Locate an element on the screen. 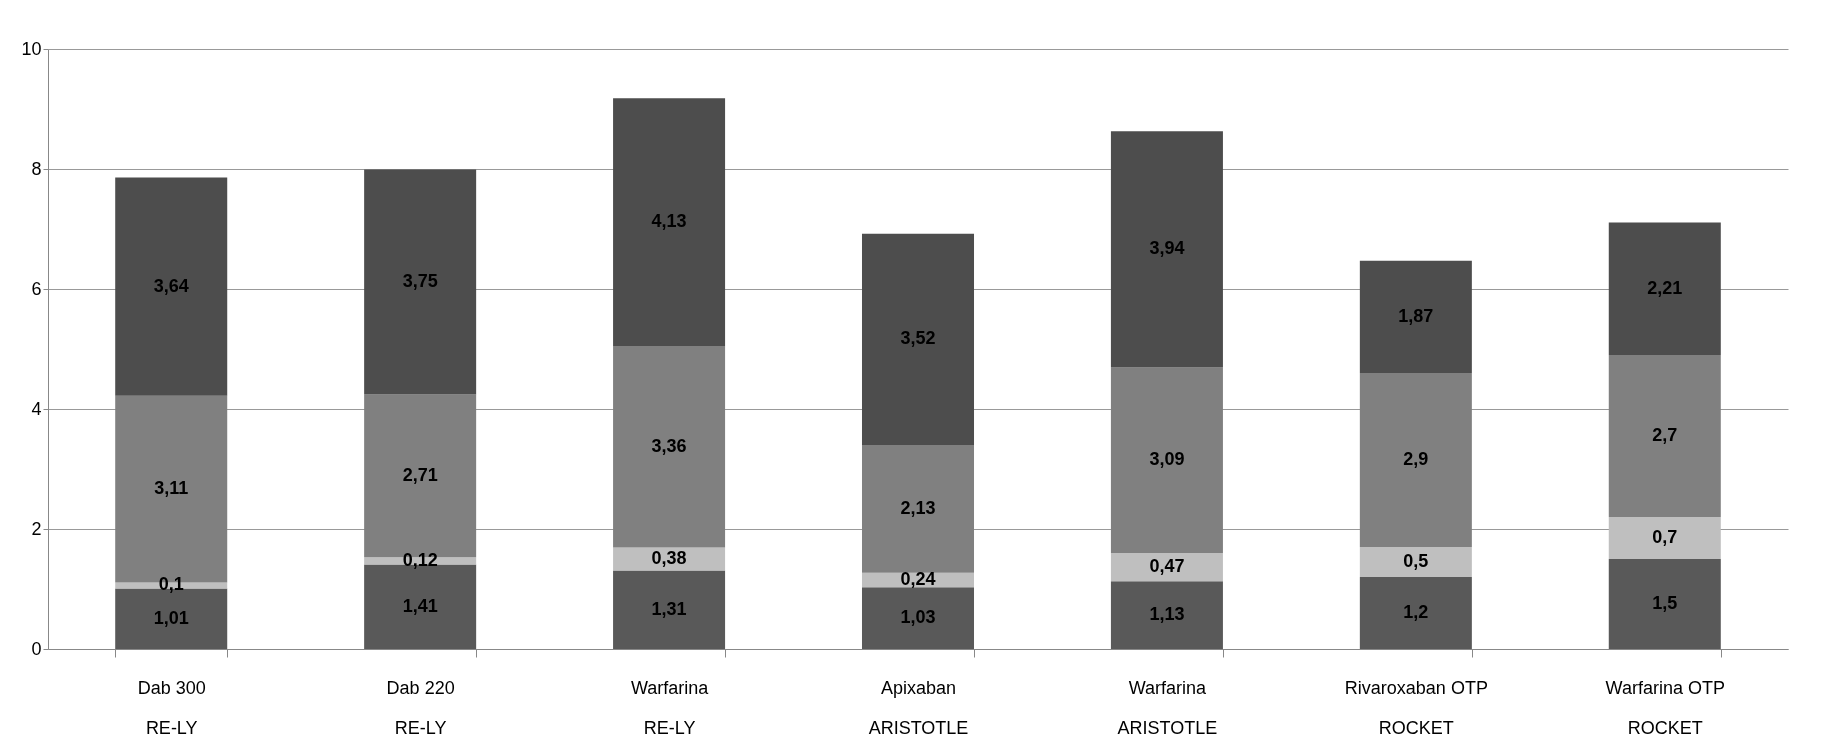 This screenshot has height=749, width=1825. data-label: 0,24 is located at coordinates (918, 579).